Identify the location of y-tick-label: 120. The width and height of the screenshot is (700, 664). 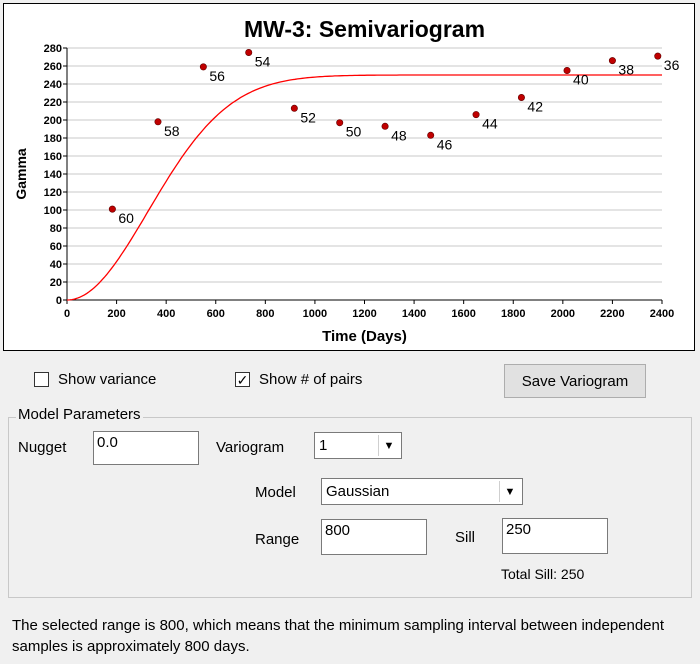
(53, 193).